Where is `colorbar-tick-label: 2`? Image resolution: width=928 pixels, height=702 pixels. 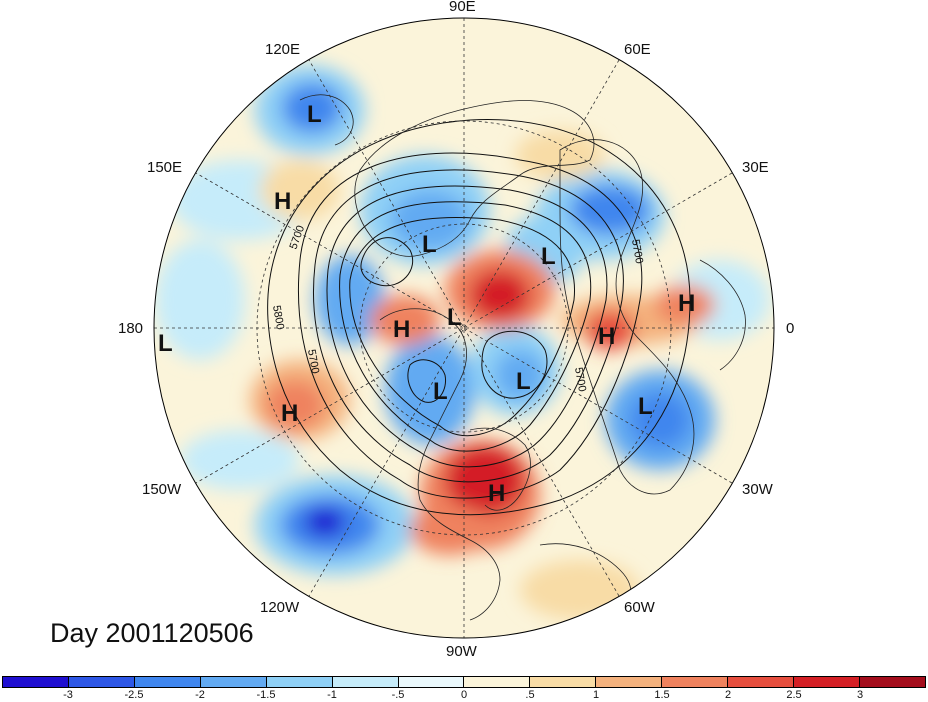 colorbar-tick-label: 2 is located at coordinates (728, 695).